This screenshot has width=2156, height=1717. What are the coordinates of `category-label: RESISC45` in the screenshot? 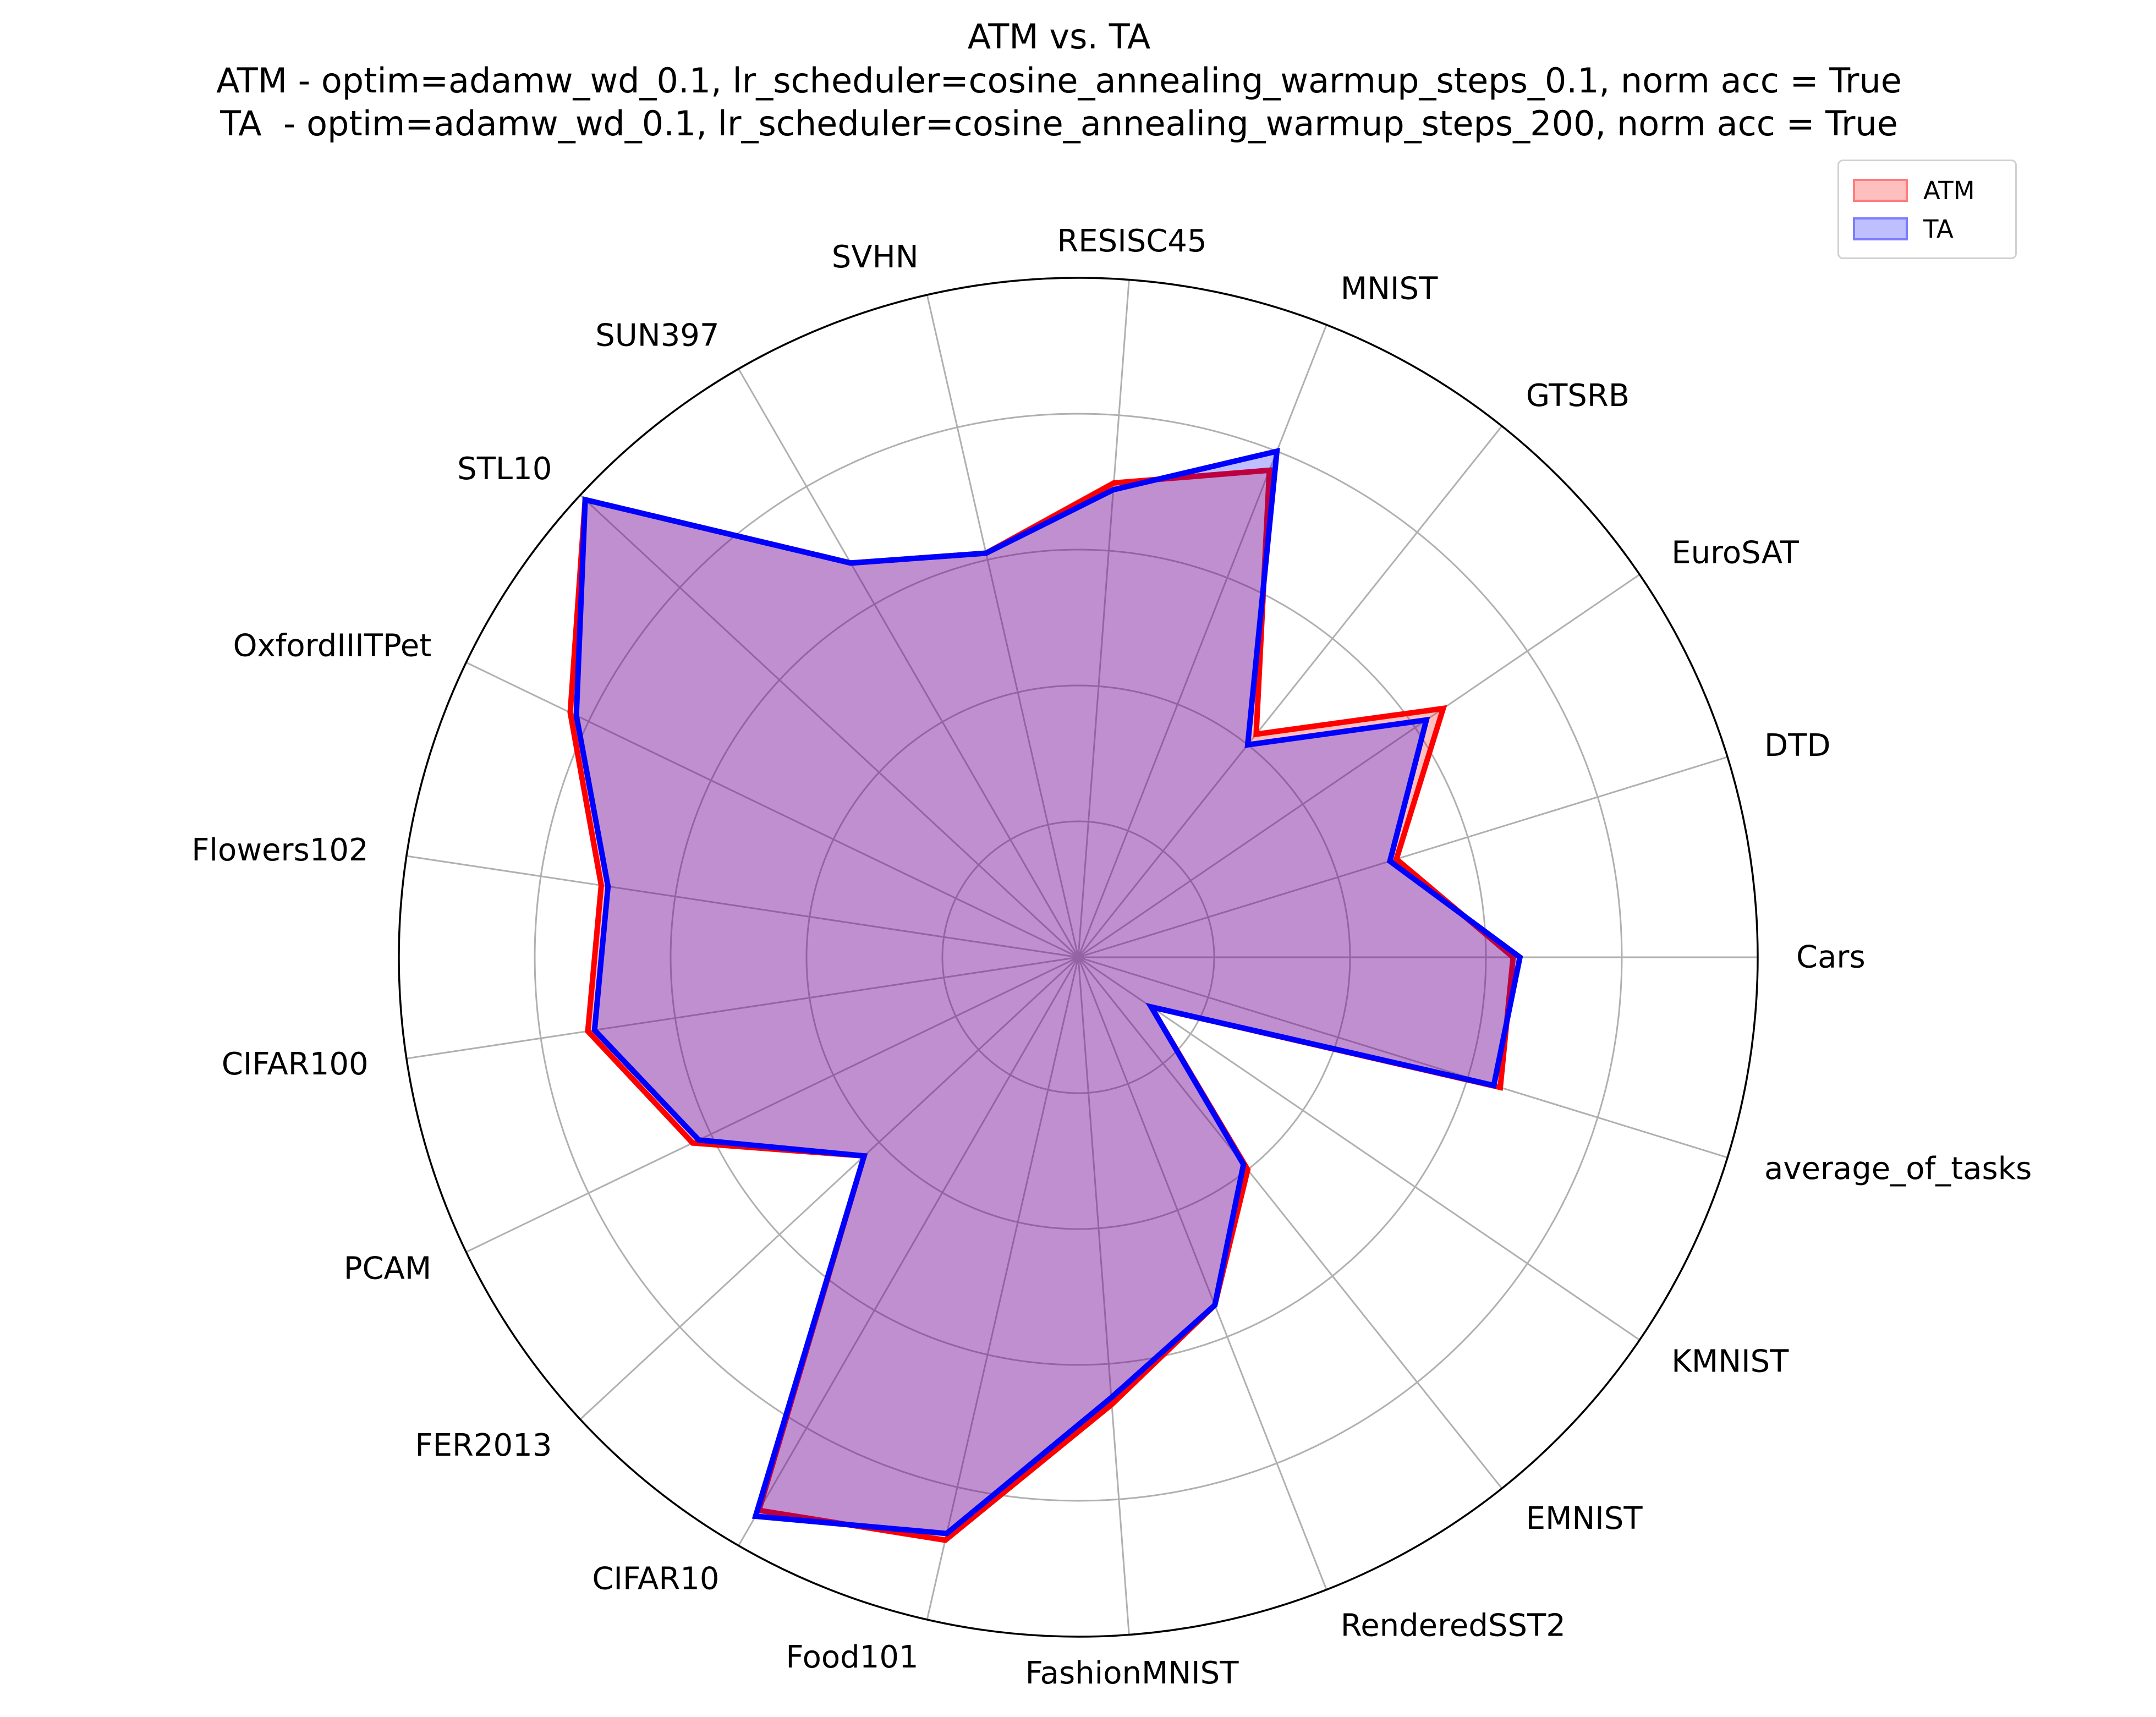 It's located at (1131, 241).